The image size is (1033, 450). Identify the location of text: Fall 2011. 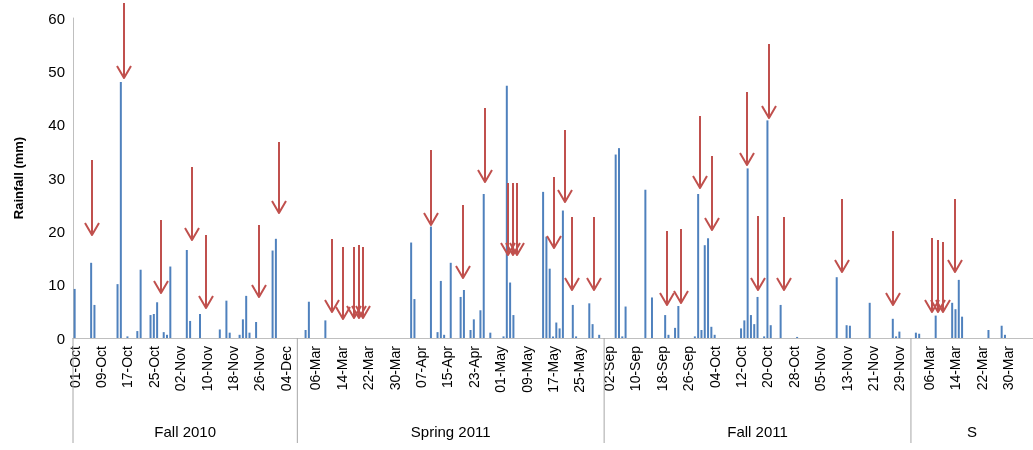
(757, 431).